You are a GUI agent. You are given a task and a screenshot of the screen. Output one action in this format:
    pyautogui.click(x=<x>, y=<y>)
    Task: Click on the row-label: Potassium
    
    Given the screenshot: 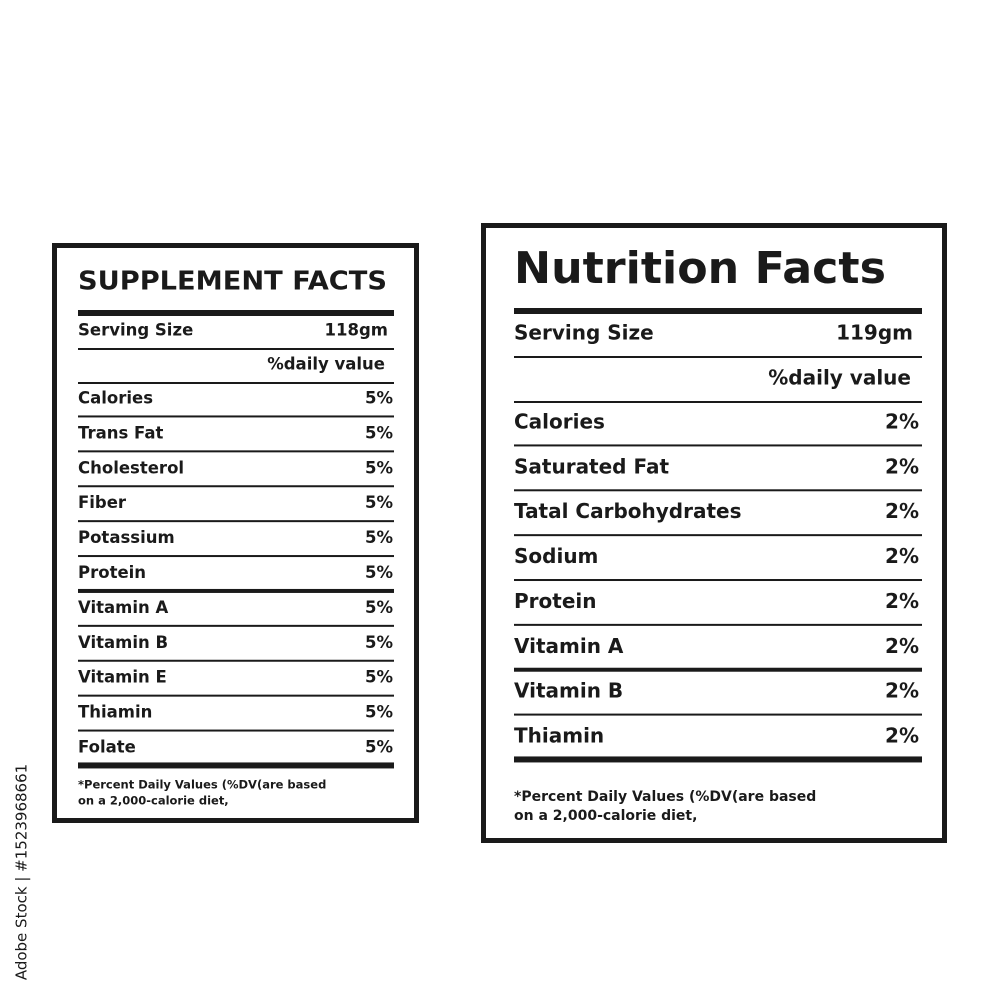 What is the action you would take?
    pyautogui.click(x=126, y=537)
    